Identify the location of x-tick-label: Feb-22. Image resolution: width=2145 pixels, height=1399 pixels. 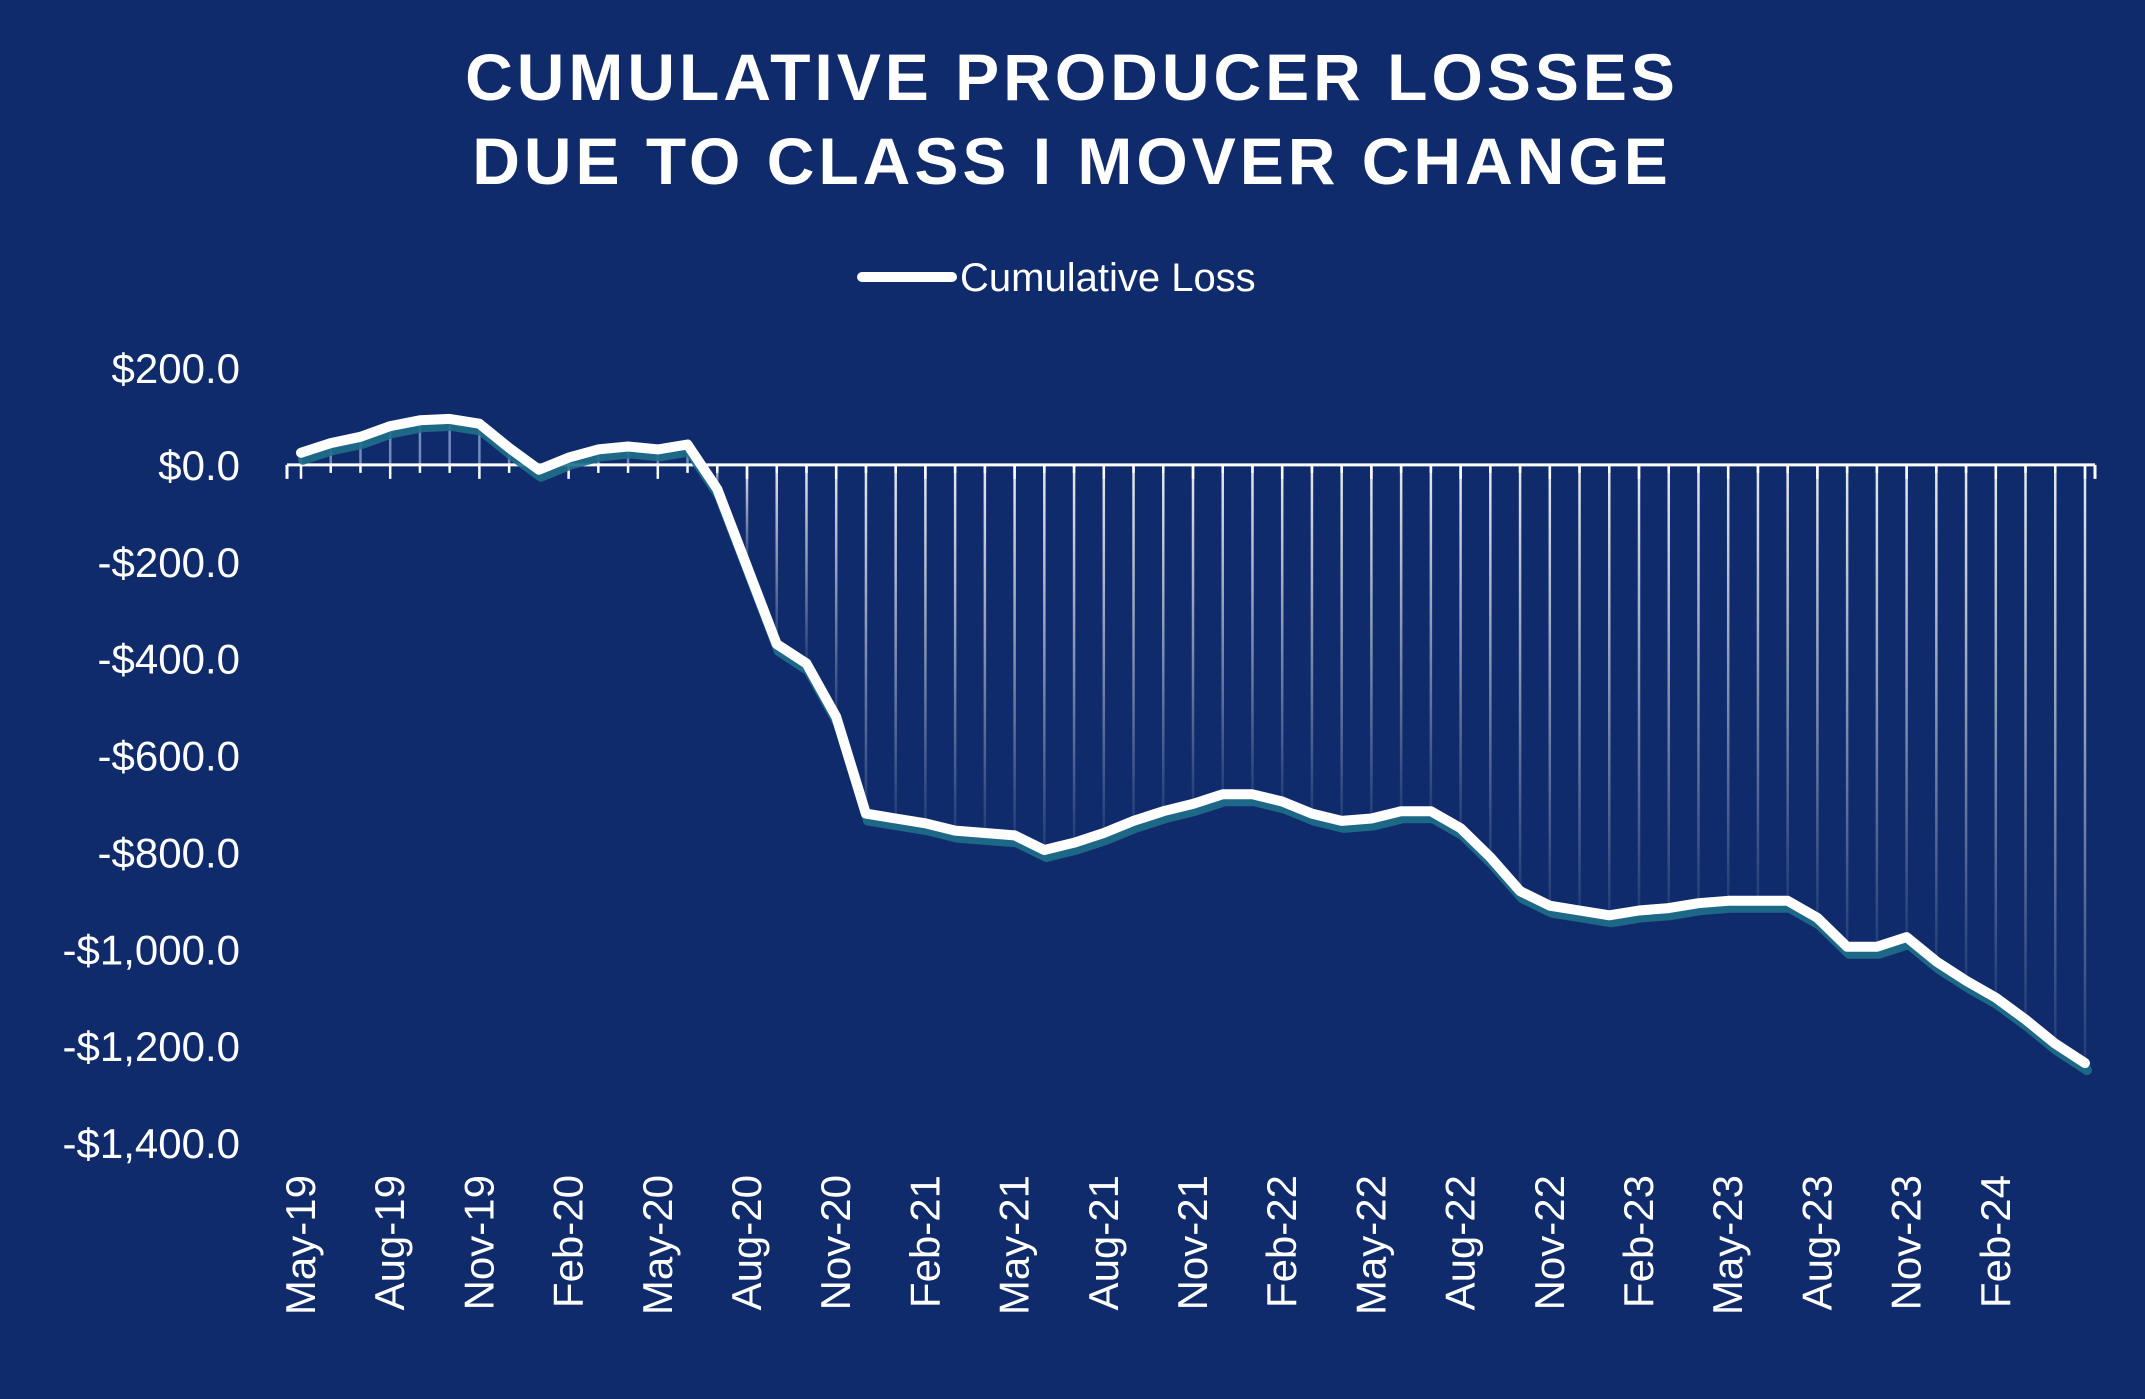
(1281, 1241).